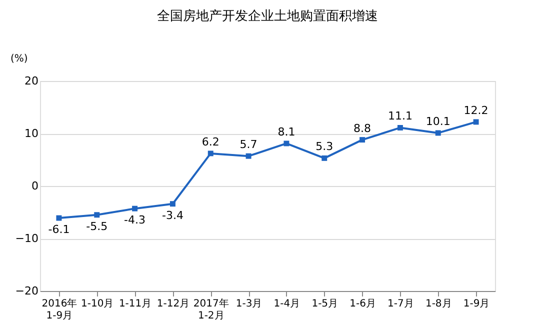  What do you see at coordinates (97, 226) in the screenshot?
I see `data-label: -5.5` at bounding box center [97, 226].